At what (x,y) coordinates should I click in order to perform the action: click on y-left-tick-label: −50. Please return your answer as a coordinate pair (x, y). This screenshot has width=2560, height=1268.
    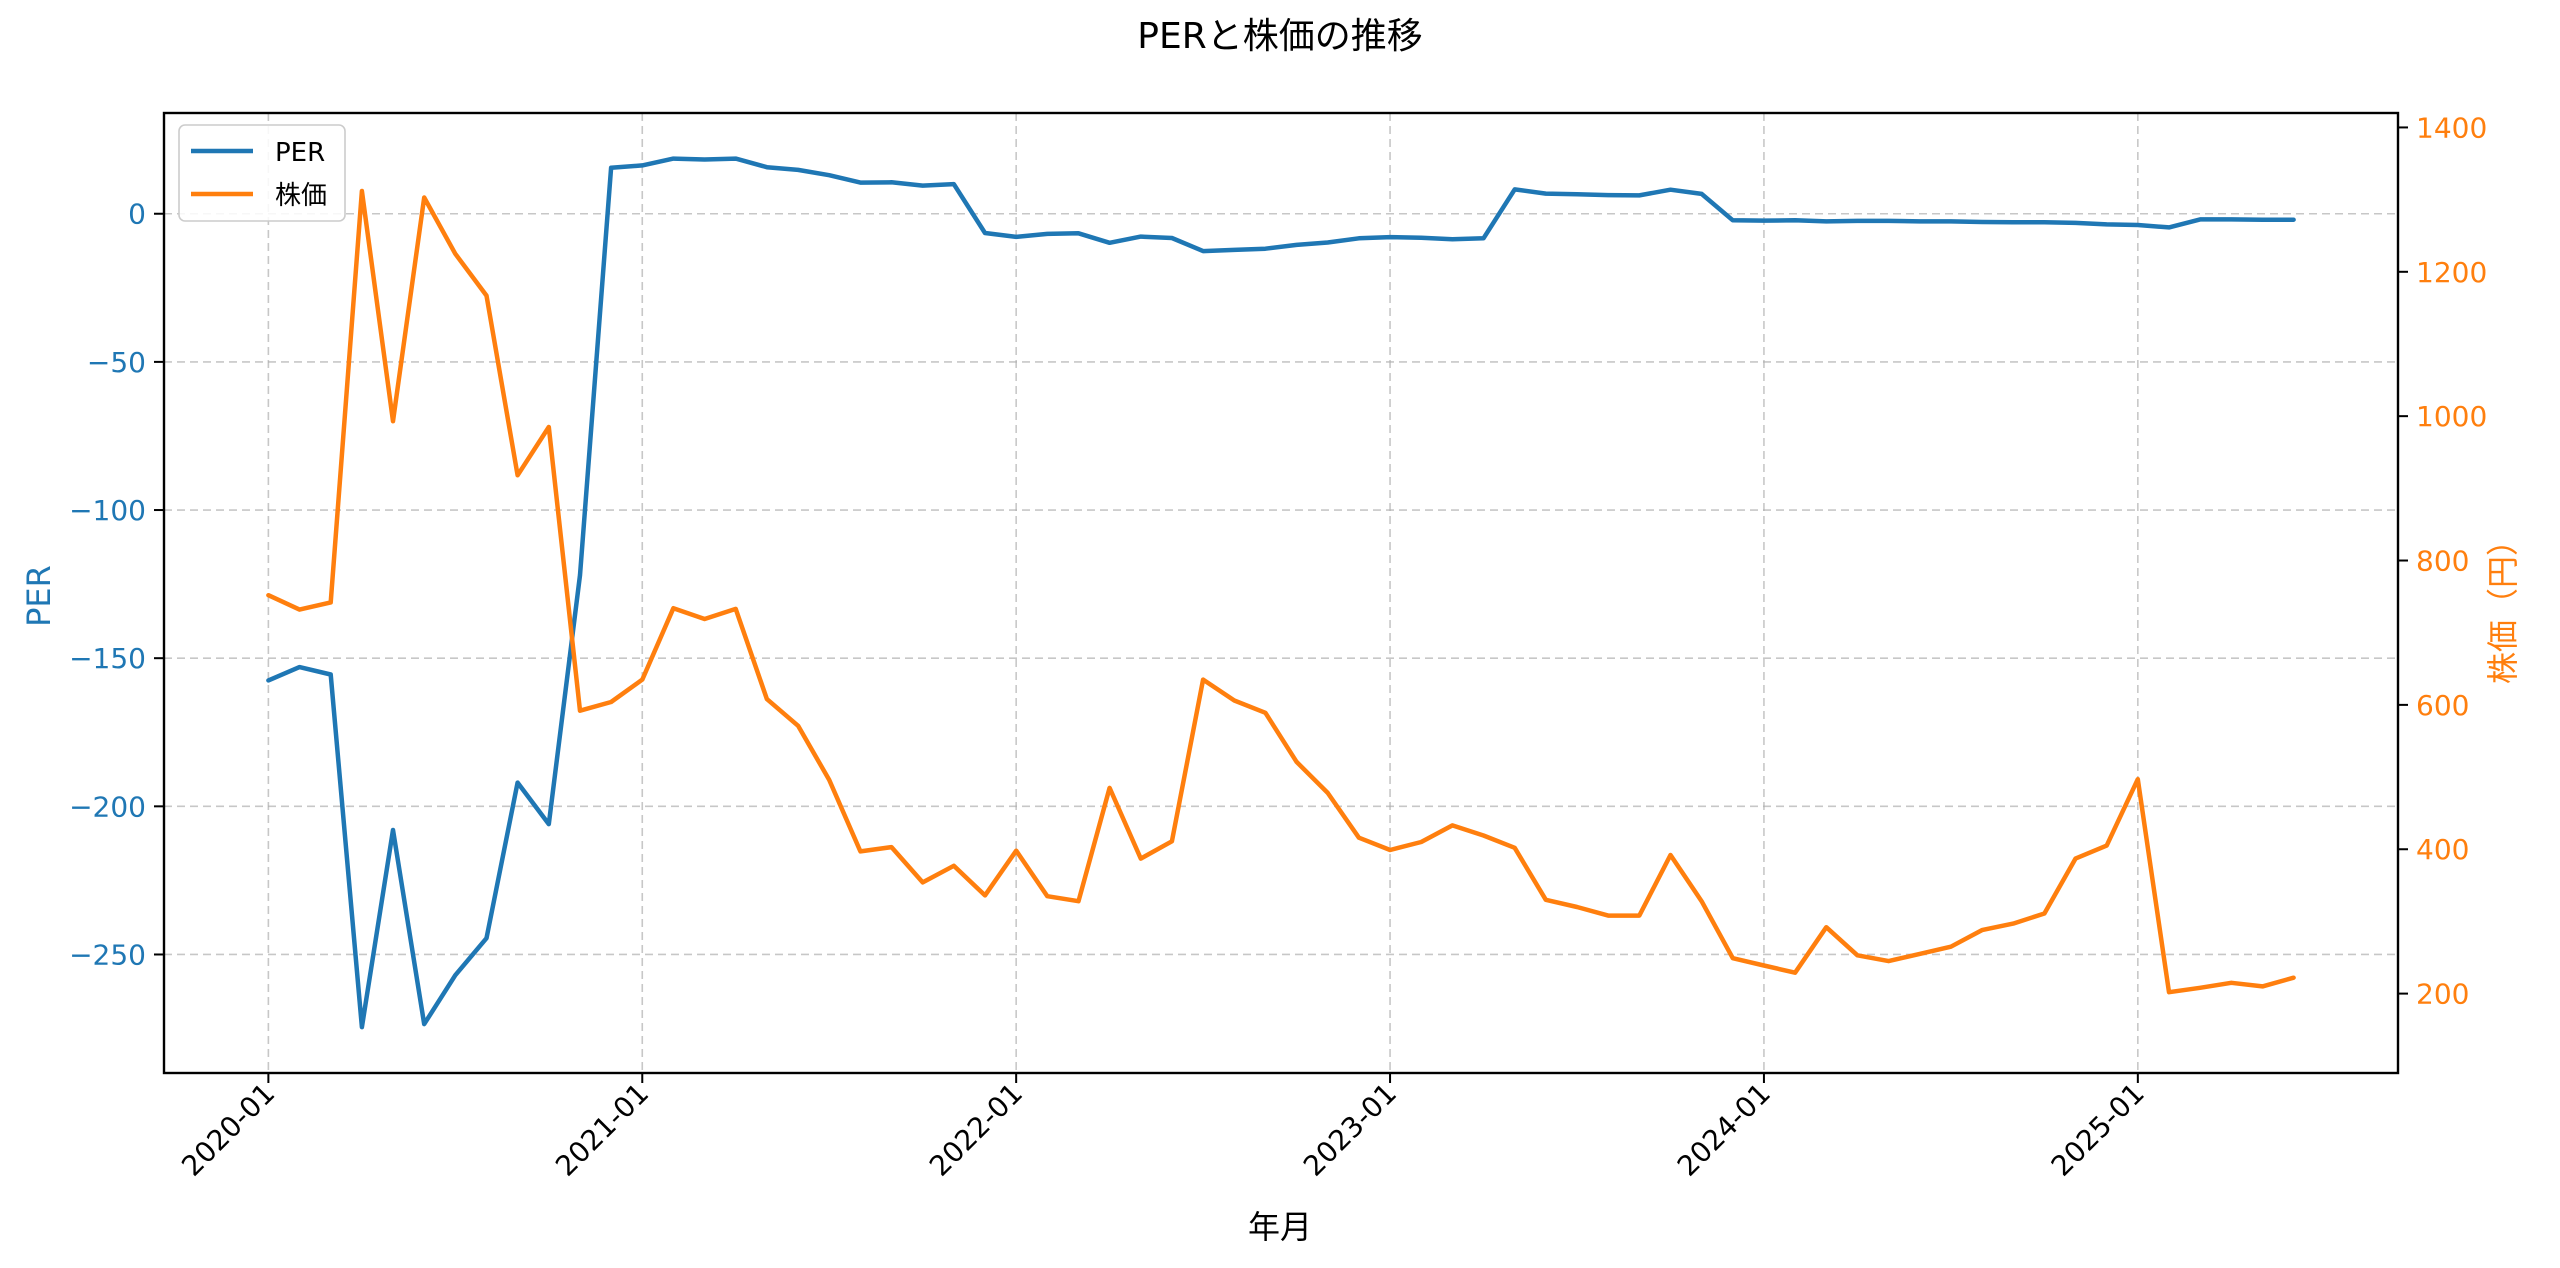
    Looking at the image, I should click on (116, 362).